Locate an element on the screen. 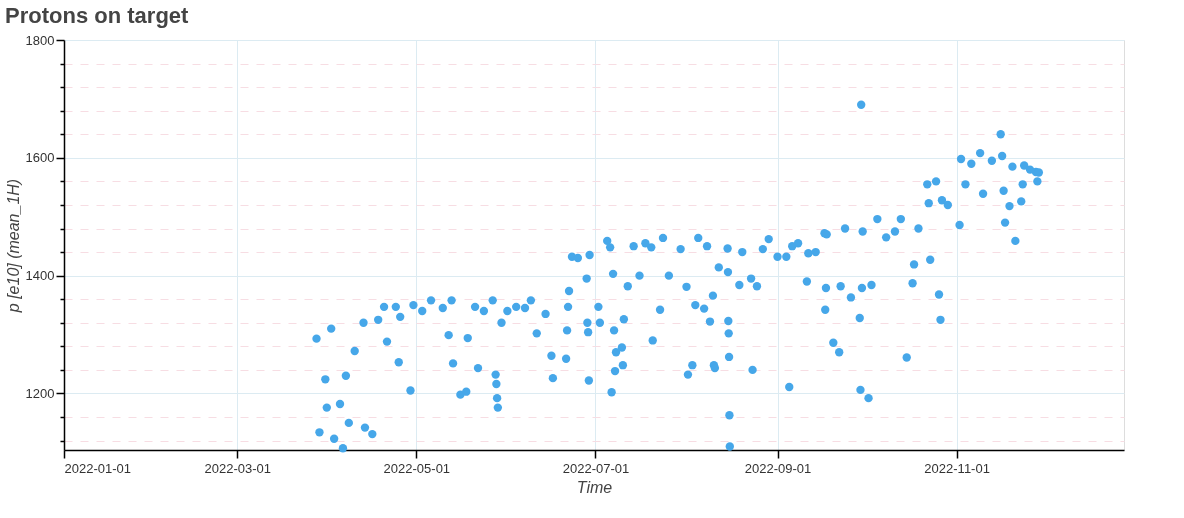  y-tick-label: 1200 is located at coordinates (40, 393).